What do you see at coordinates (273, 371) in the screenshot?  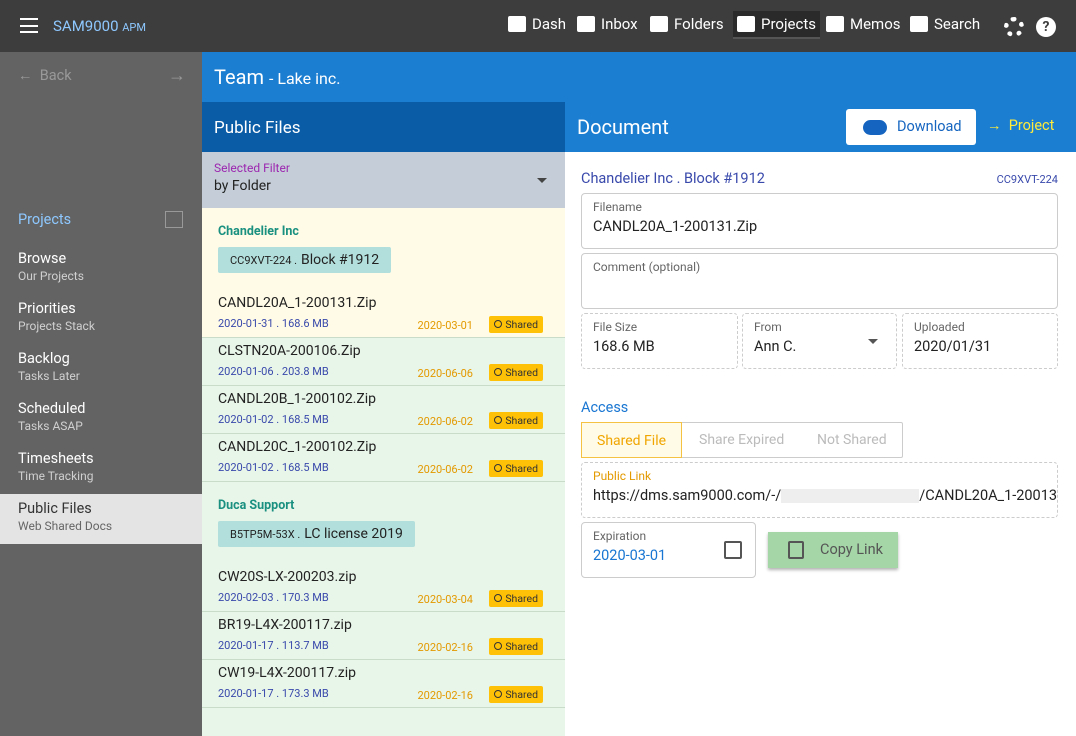 I see `file-meta: 2020-01-06 . 203.8 MB` at bounding box center [273, 371].